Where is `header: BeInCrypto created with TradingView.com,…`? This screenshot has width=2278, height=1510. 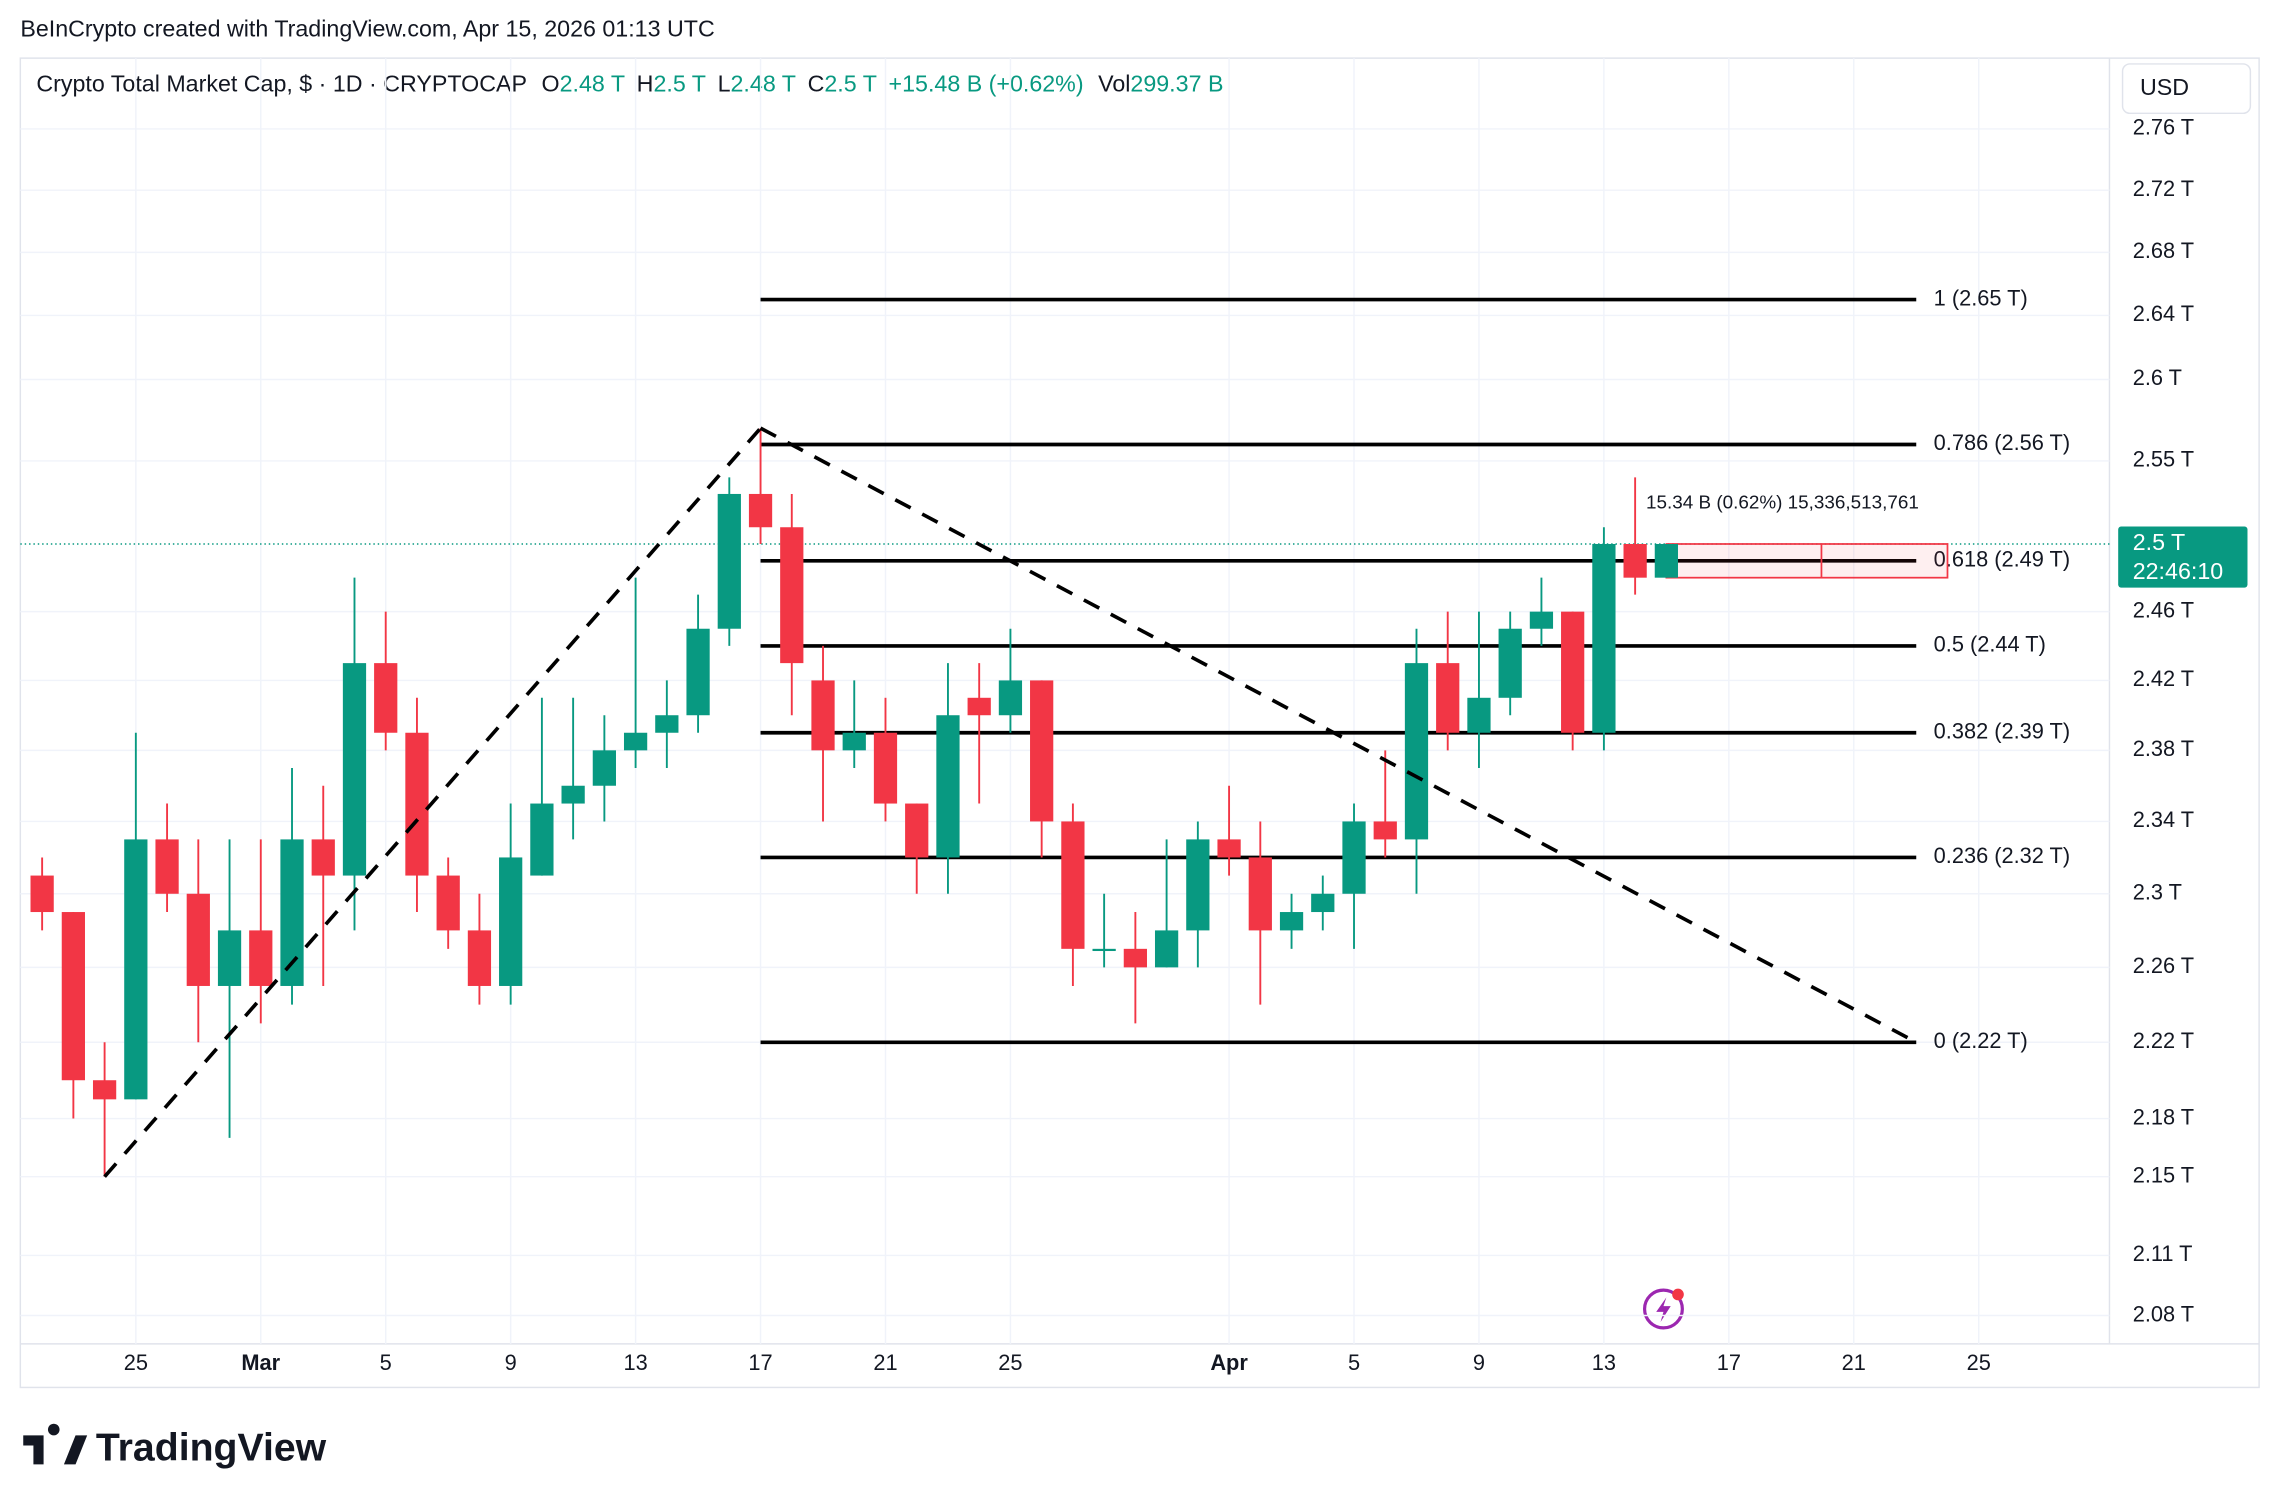
header: BeInCrypto created with TradingView.com,… is located at coordinates (367, 29).